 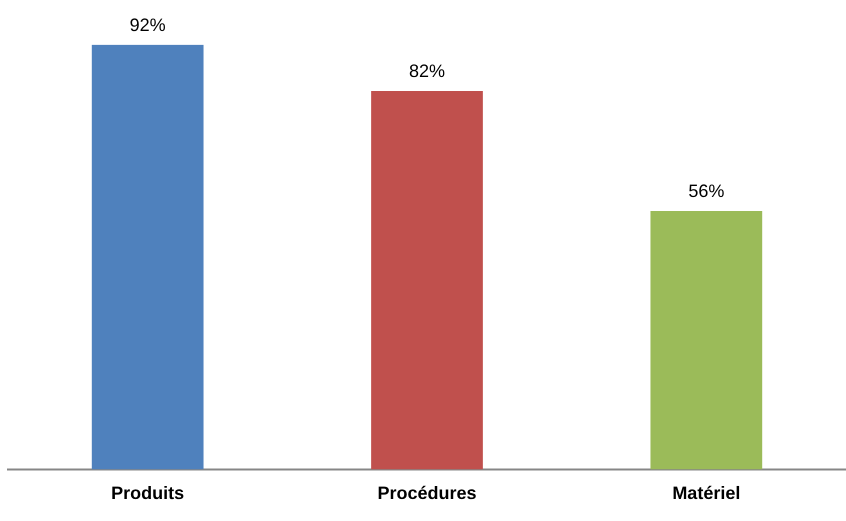 What do you see at coordinates (427, 71) in the screenshot?
I see `data-label: 82%` at bounding box center [427, 71].